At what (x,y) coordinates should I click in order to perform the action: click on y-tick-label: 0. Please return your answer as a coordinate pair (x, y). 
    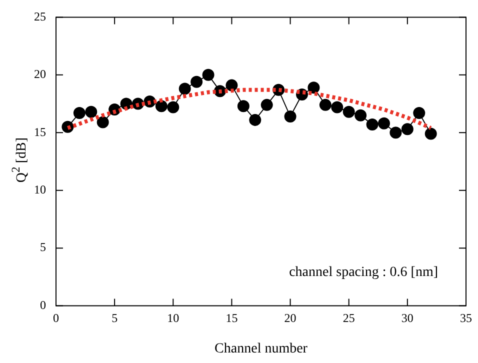
    Looking at the image, I should click on (43, 305).